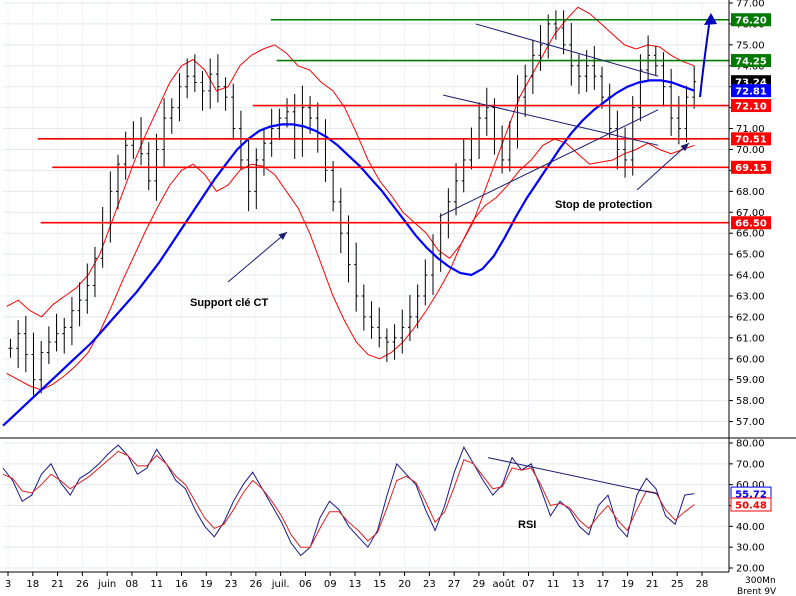 This screenshot has height=596, width=796. Describe the element at coordinates (760, 581) in the screenshot. I see `footer-interval: 300Mn` at that location.